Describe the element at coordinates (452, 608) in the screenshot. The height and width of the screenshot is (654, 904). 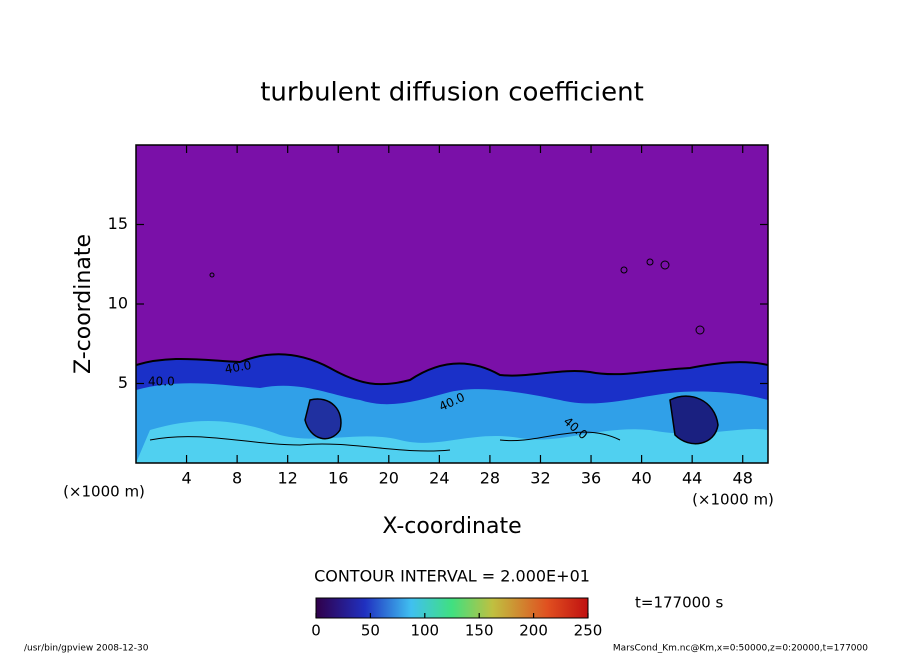
I see `colorbar` at that location.